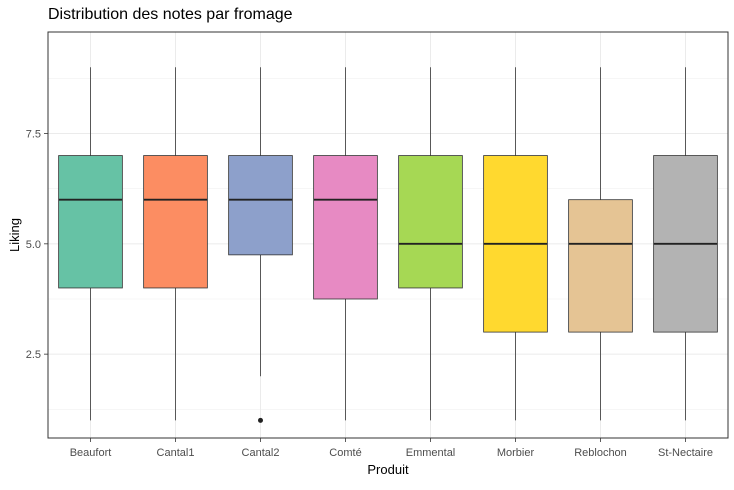 This screenshot has height=490, width=734. Describe the element at coordinates (345, 227) in the screenshot. I see `box-comt-` at that location.